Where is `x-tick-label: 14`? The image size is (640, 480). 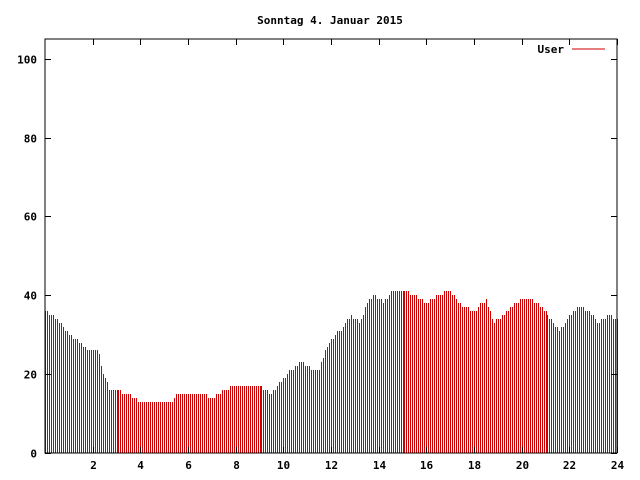
x-tick-label: 14 is located at coordinates (380, 465).